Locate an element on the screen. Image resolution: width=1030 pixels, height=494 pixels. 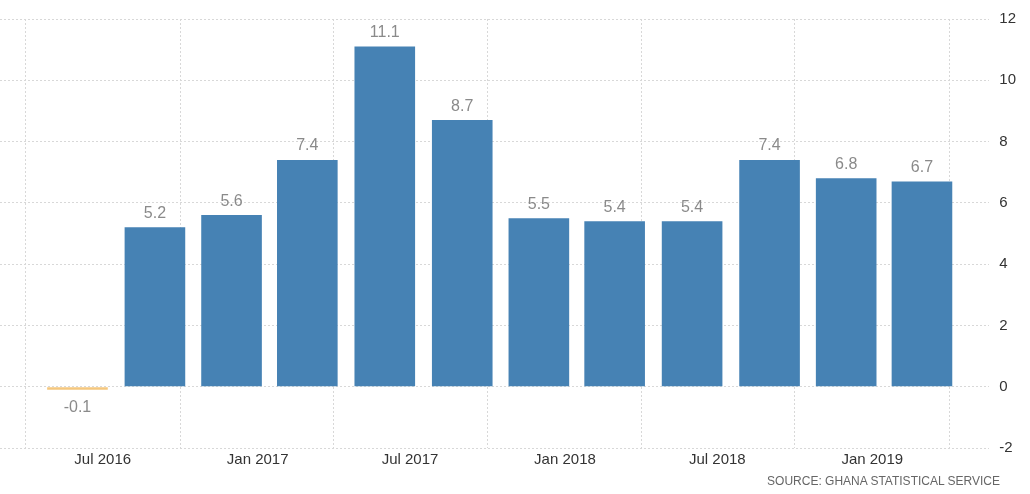
data-label: 5.5 is located at coordinates (539, 203).